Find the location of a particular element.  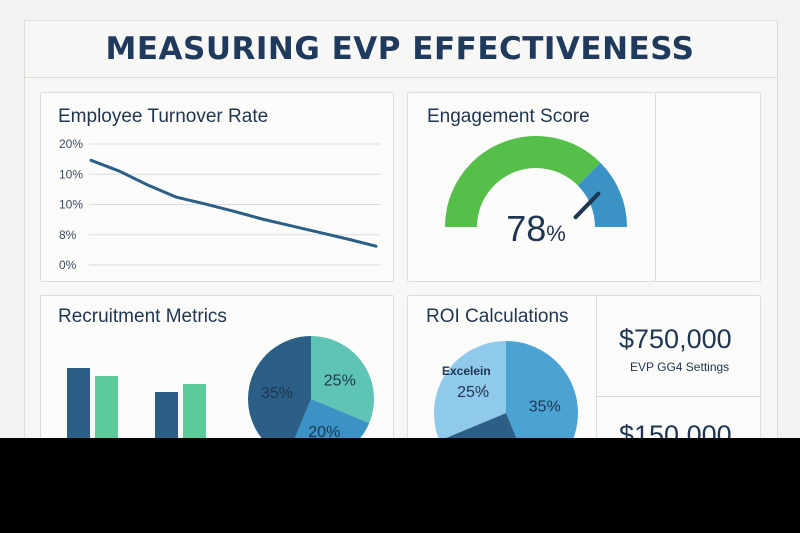

engagement-gauge: 78% is located at coordinates (536, 192).